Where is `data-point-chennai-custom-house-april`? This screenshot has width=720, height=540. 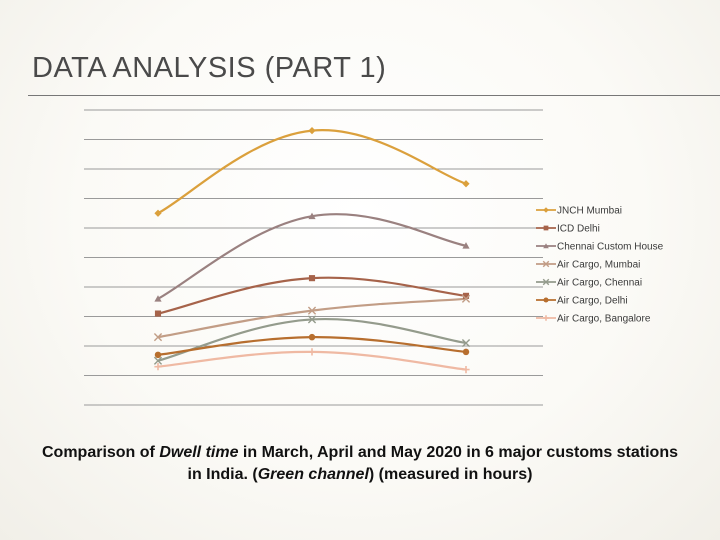
data-point-chennai-custom-house-april is located at coordinates (312, 216).